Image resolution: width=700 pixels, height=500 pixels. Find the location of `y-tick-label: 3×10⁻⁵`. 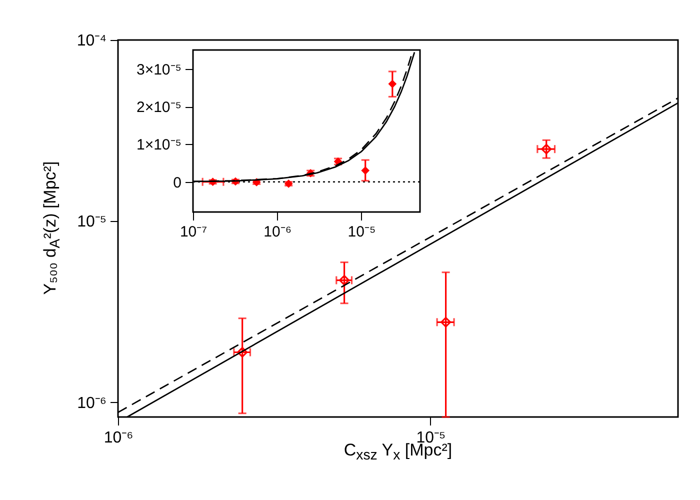

y-tick-label: 3×10⁻⁵ is located at coordinates (159, 69).